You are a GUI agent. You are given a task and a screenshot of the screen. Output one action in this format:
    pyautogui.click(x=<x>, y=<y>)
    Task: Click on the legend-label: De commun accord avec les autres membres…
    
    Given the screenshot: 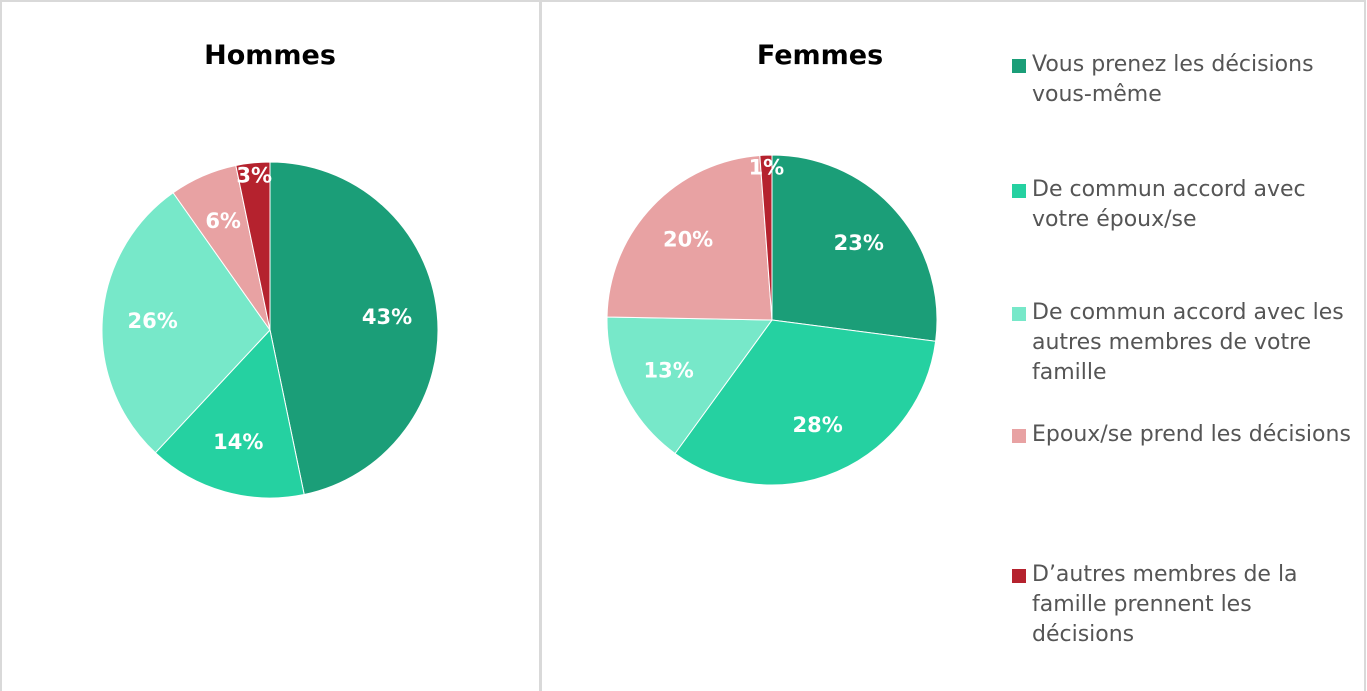 What is the action you would take?
    pyautogui.click(x=1188, y=342)
    